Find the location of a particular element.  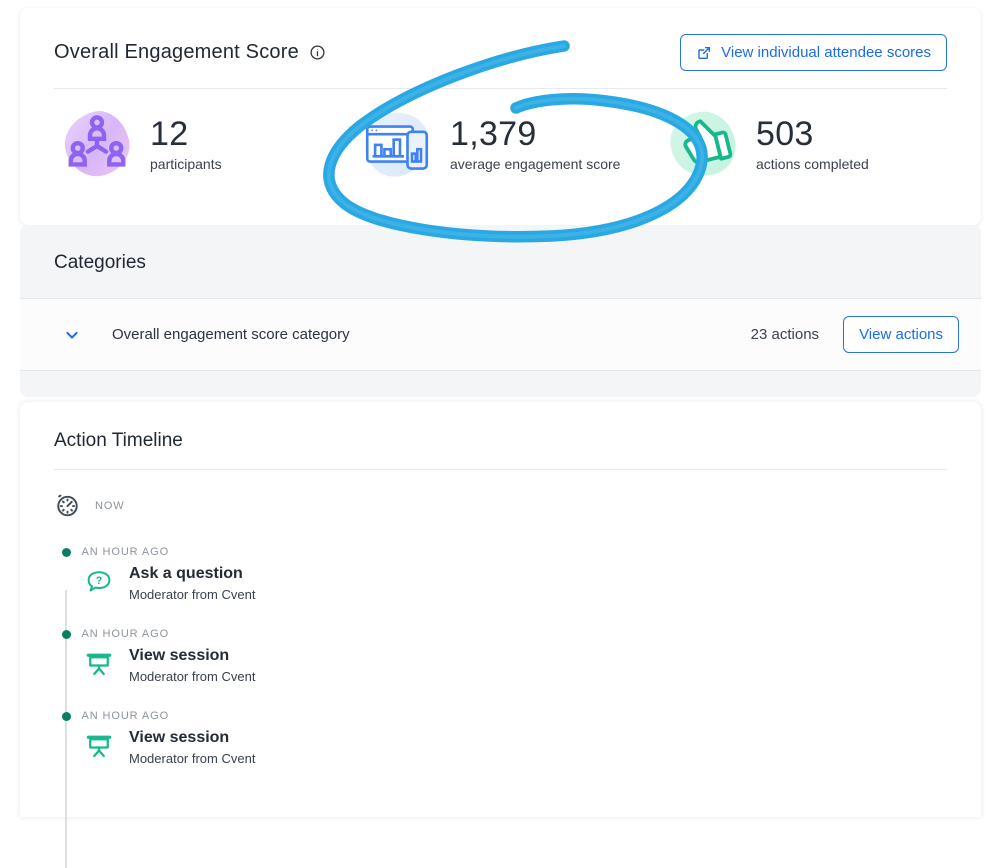

actions-completed-label: actions completed is located at coordinates (812, 163).